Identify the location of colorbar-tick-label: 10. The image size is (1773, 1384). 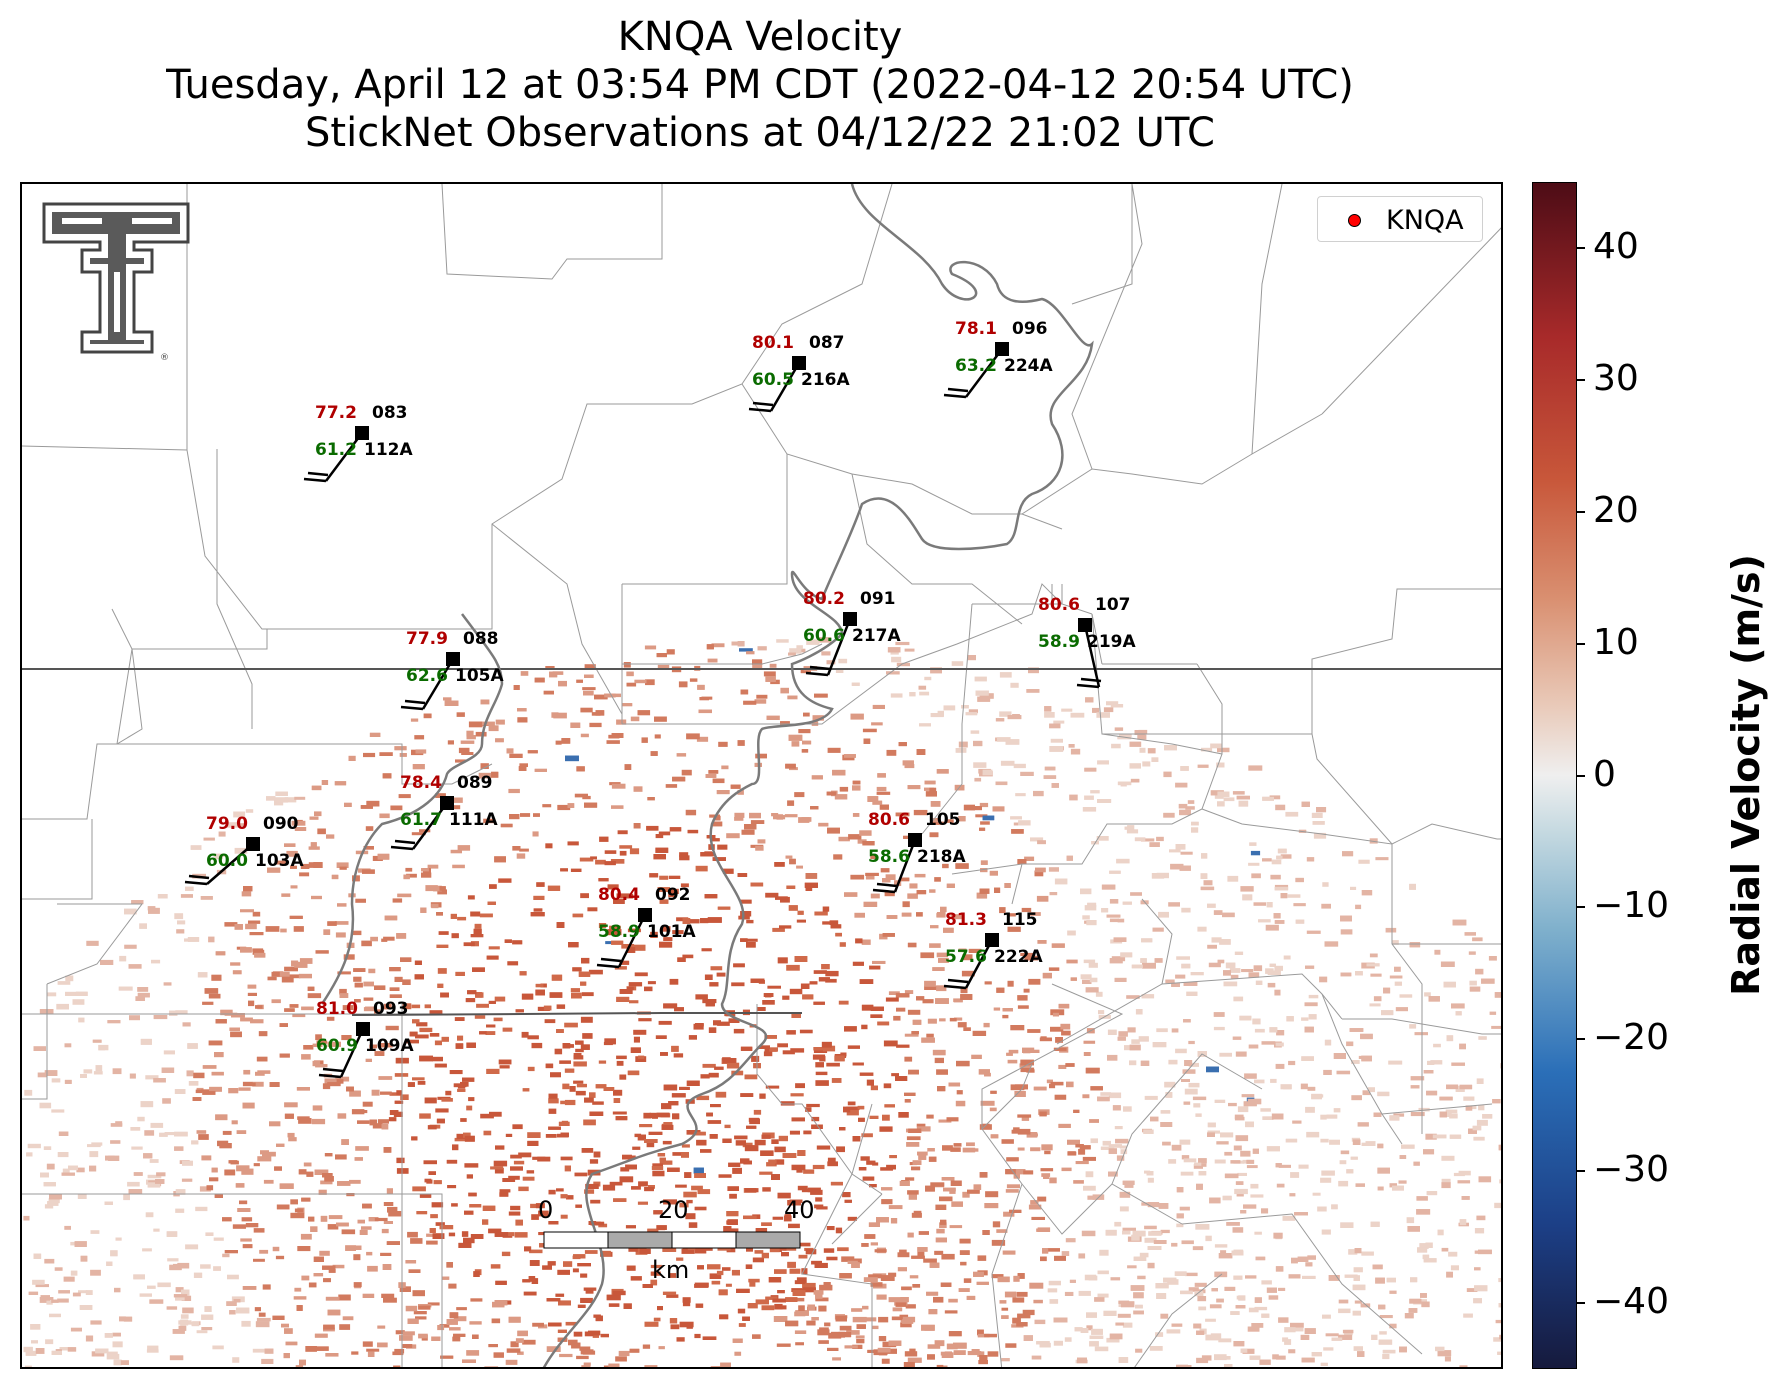
(1616, 642).